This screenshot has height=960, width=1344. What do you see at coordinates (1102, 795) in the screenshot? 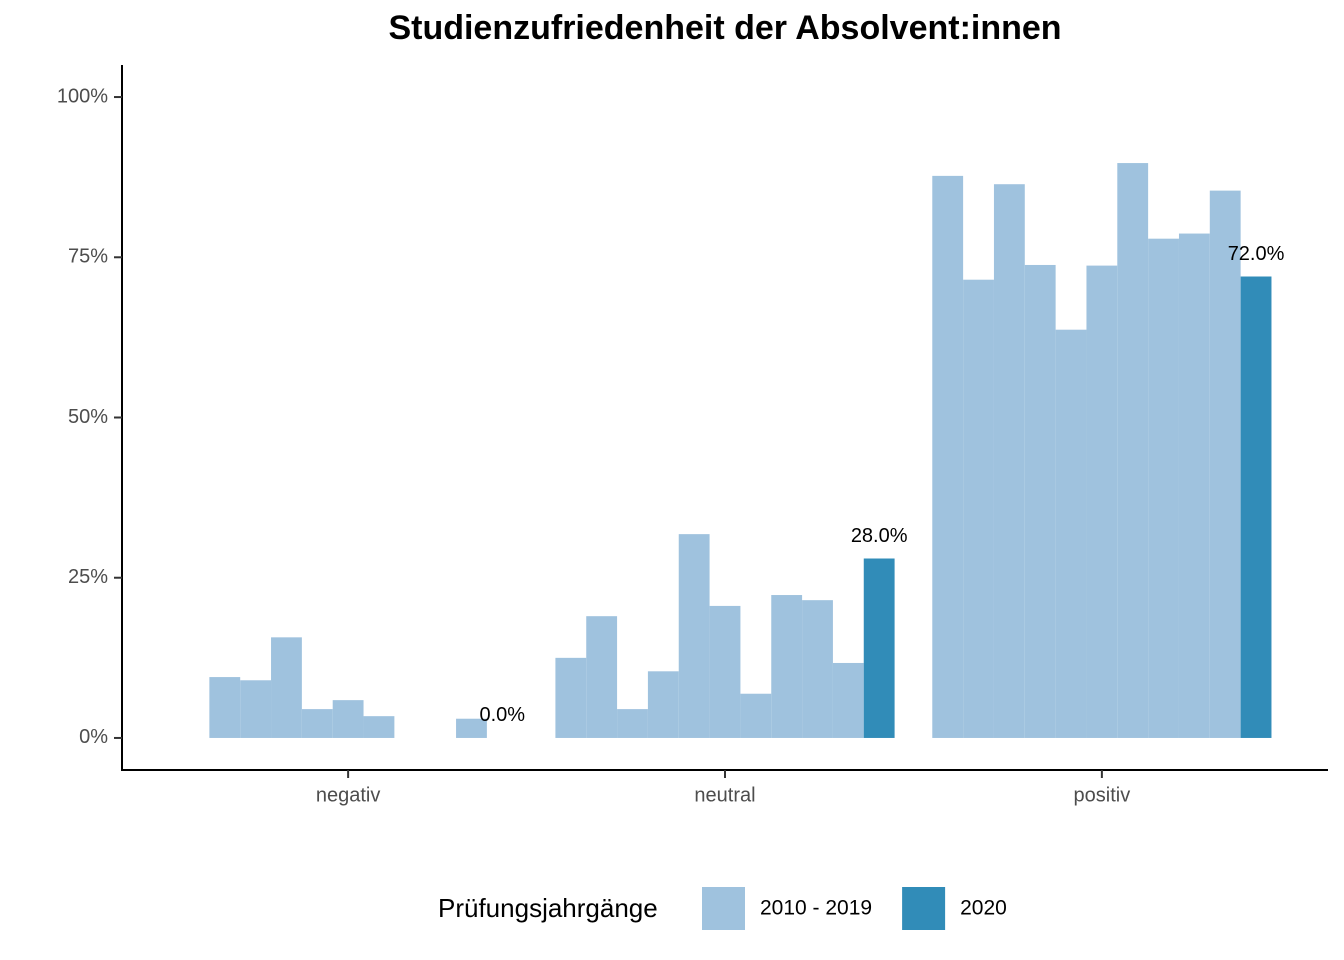
I see `x-tick-label: positiv` at bounding box center [1102, 795].